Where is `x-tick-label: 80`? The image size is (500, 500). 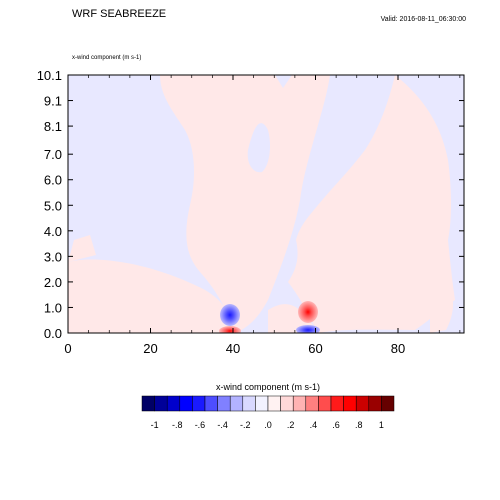 x-tick-label: 80 is located at coordinates (398, 348).